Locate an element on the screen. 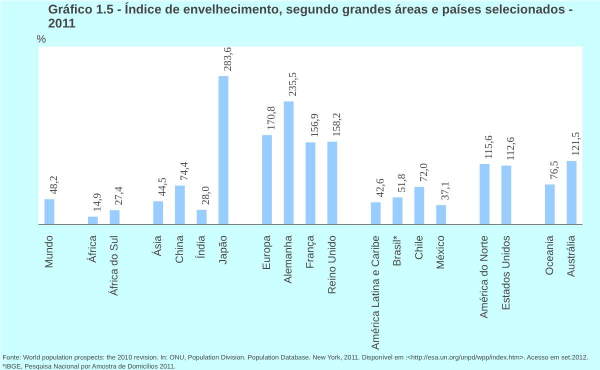  x-tick-label: América do Norte is located at coordinates (484, 276).